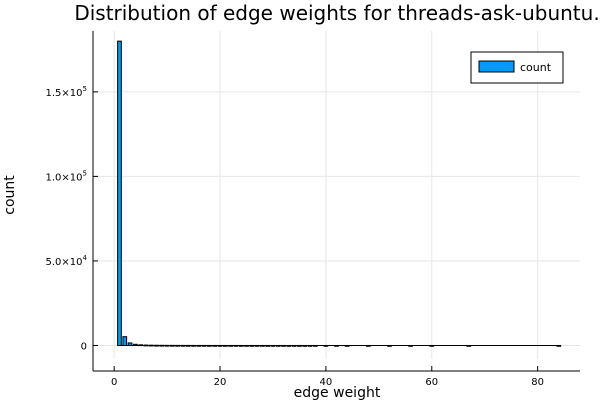 The height and width of the screenshot is (400, 600). Describe the element at coordinates (496, 66) in the screenshot. I see `legend-swatch-count` at that location.